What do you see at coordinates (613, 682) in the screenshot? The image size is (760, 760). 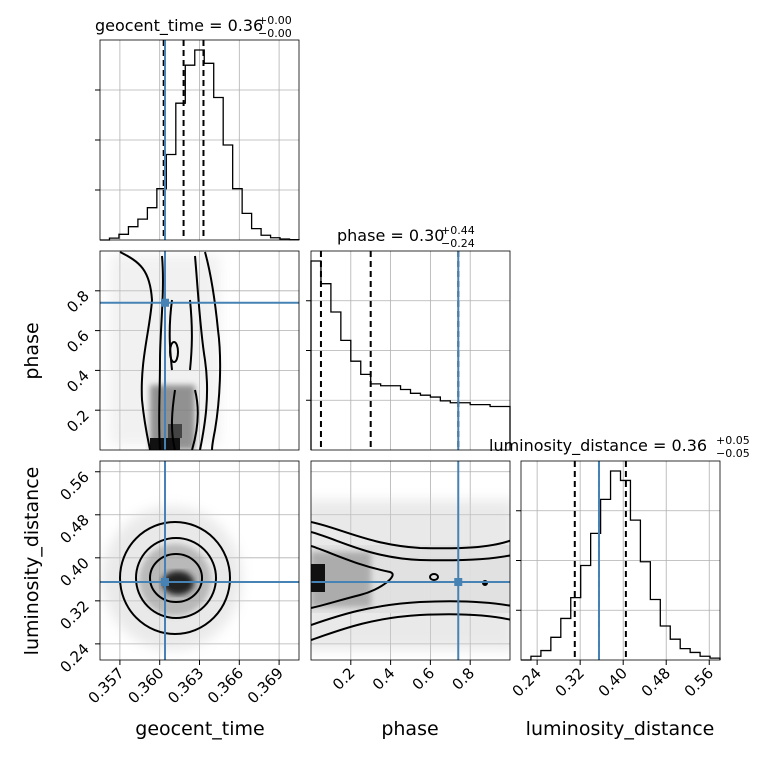 I see `x-tick-label: 0.40` at bounding box center [613, 682].